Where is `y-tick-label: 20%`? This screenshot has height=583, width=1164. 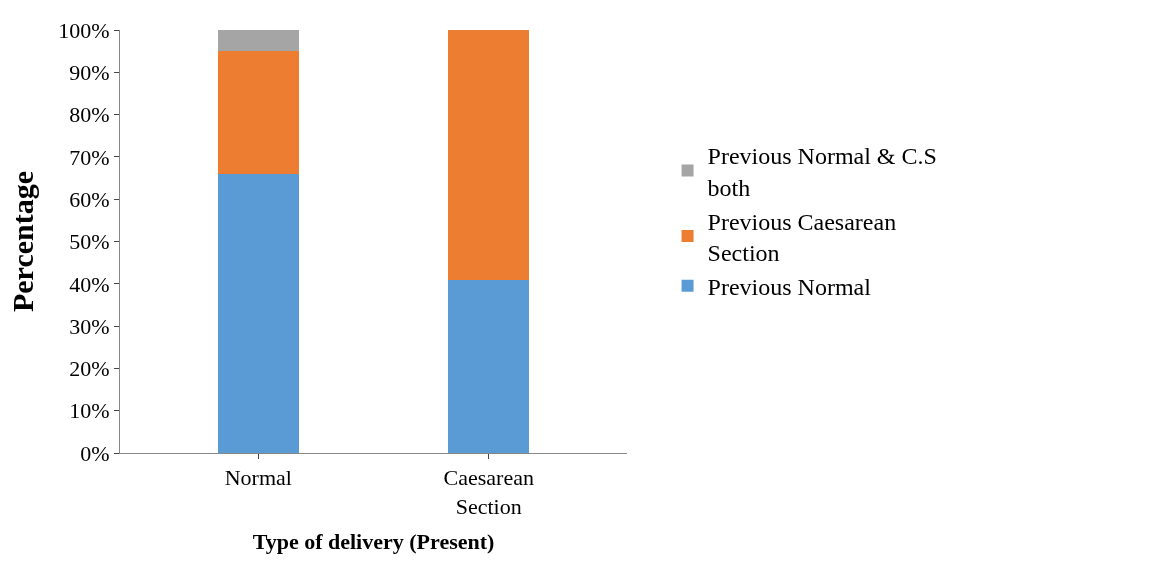
y-tick-label: 20% is located at coordinates (89, 369).